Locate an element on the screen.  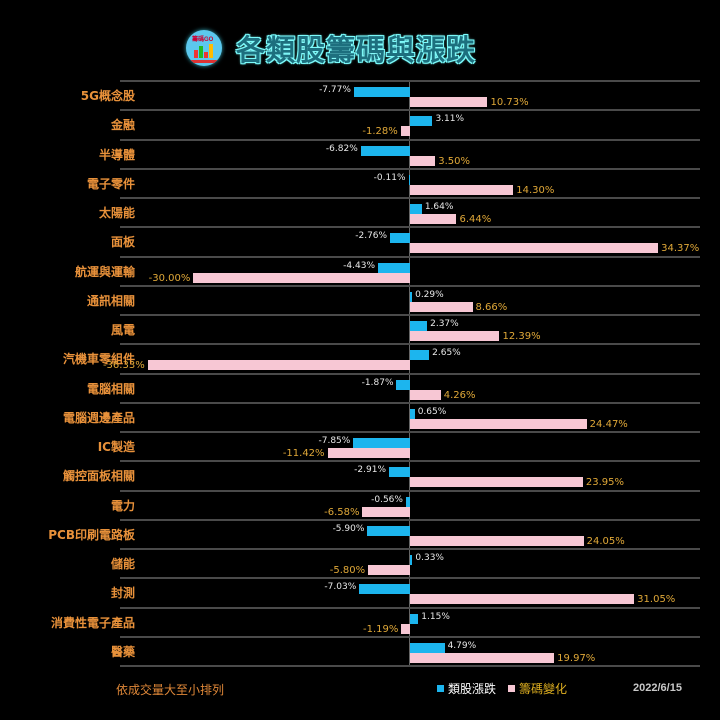
chip-change-value: 14.30% is located at coordinates (535, 190).